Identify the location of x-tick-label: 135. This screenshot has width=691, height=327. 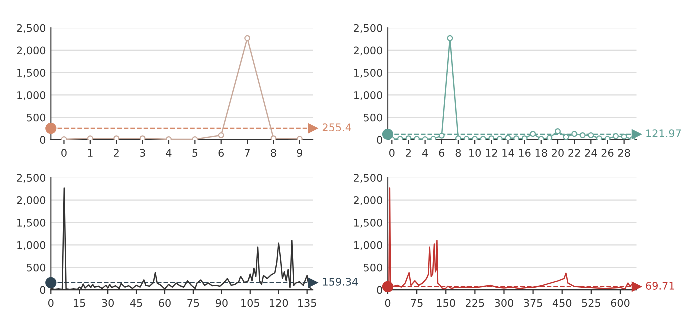
(307, 303).